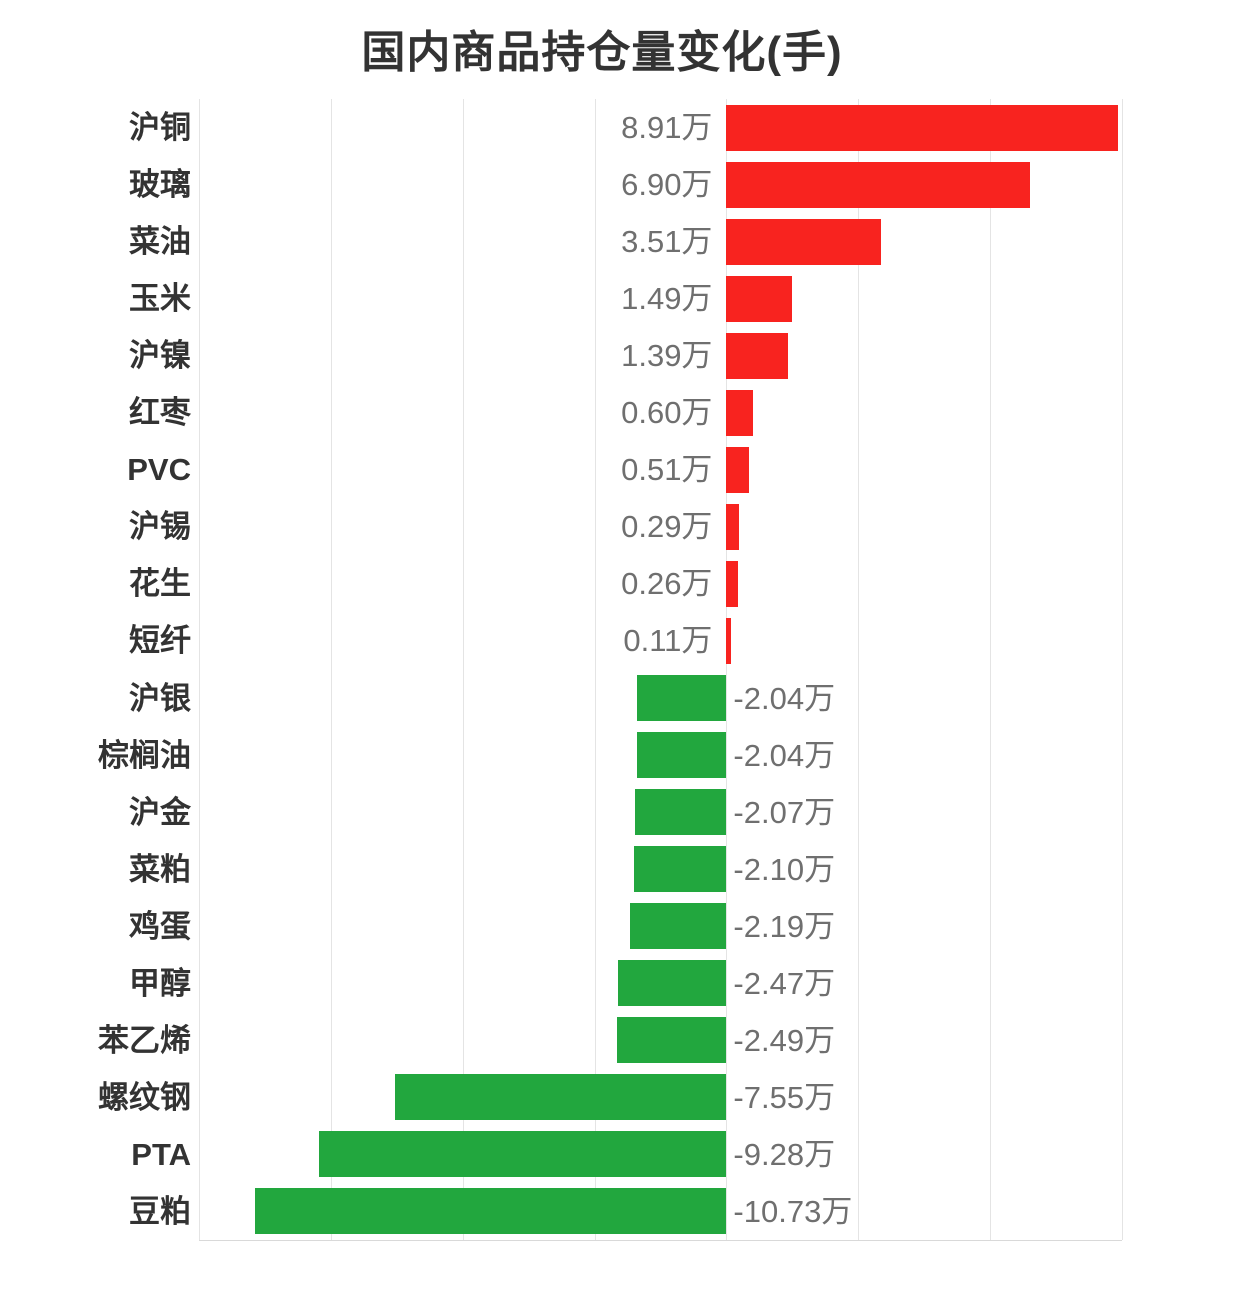 This screenshot has height=1300, width=1246. I want to click on bar-row: 红枣 0.60万, so click(625, 412).